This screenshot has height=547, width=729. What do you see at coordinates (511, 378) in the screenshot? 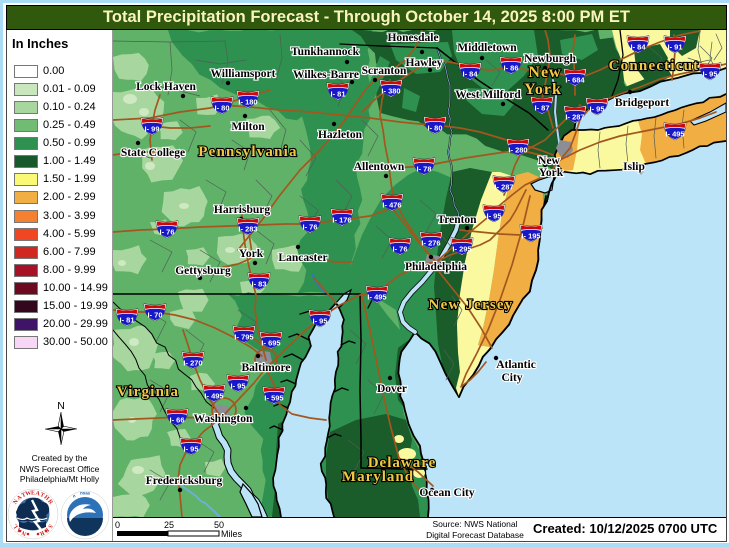
I see `svg-text: City` at bounding box center [511, 378].